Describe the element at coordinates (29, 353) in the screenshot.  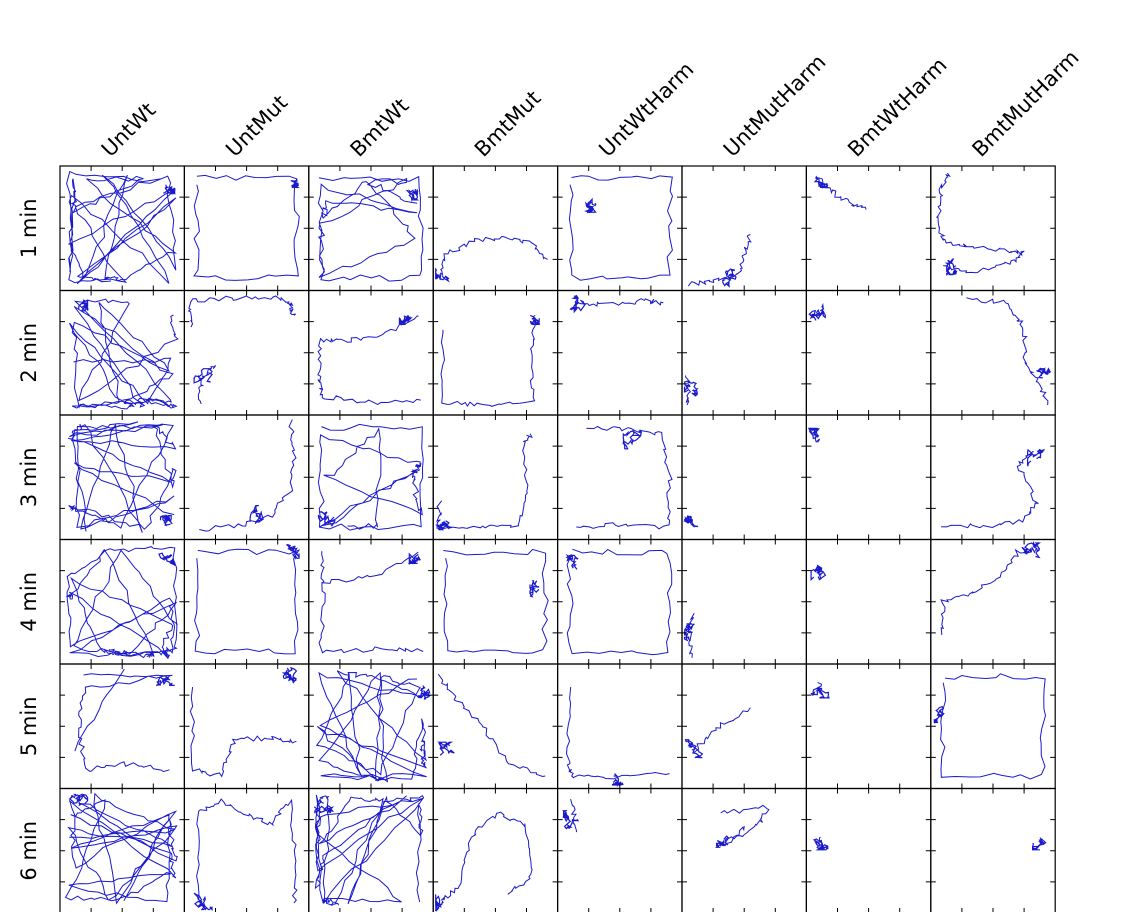
I see `row-label-2-min: 2 min` at that location.